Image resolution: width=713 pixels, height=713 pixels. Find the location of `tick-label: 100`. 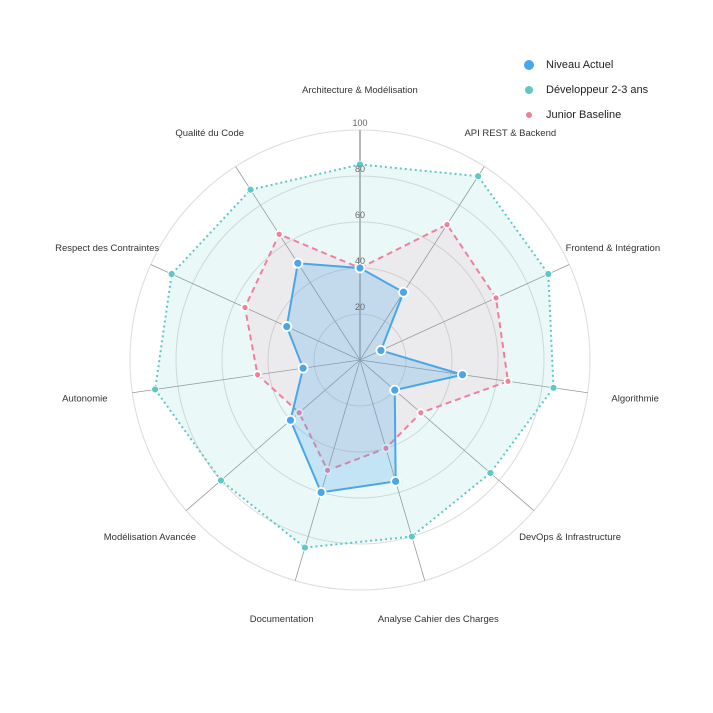

tick-label: 100 is located at coordinates (359, 123).